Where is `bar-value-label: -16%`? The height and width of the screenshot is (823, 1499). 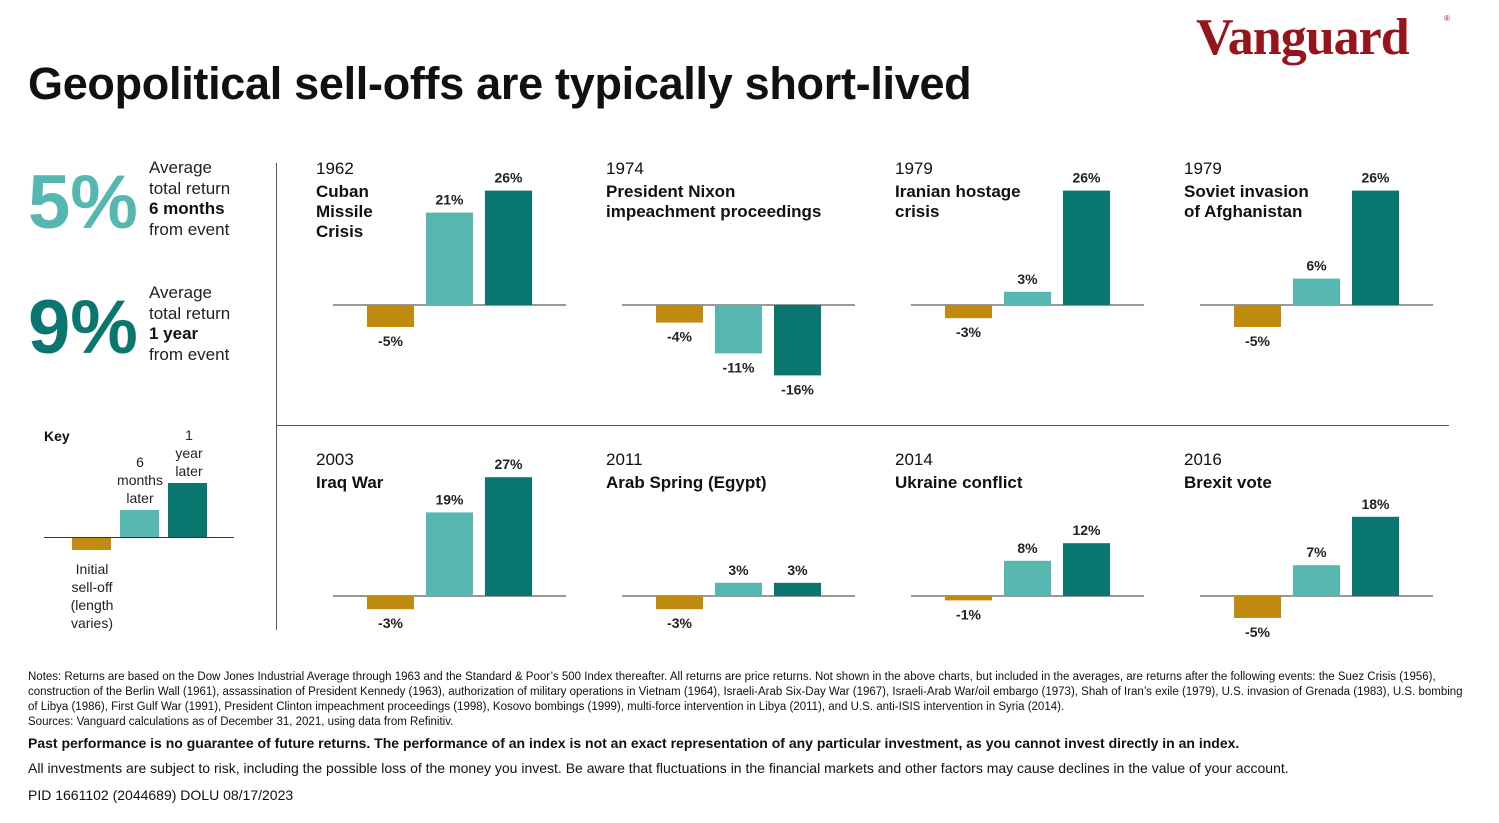 bar-value-label: -16% is located at coordinates (797, 389).